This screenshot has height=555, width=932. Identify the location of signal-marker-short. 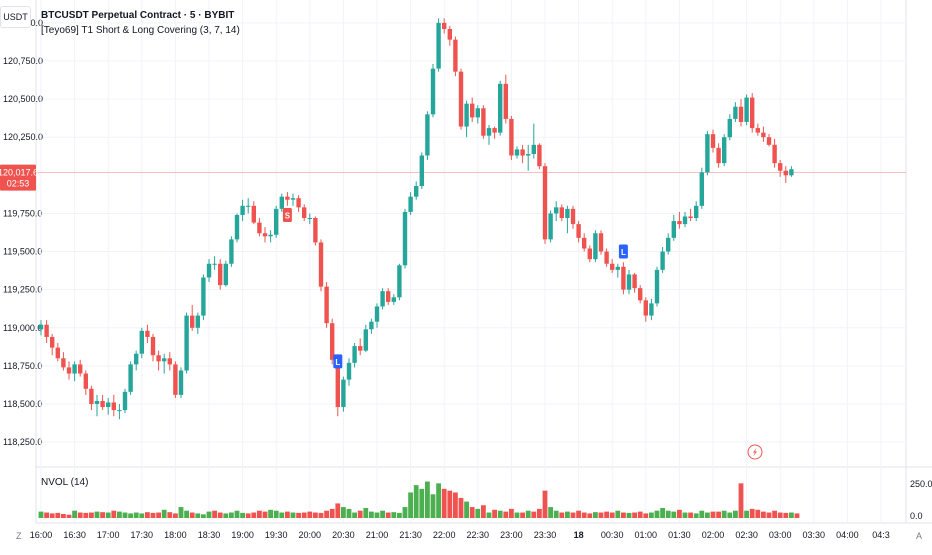
(287, 214).